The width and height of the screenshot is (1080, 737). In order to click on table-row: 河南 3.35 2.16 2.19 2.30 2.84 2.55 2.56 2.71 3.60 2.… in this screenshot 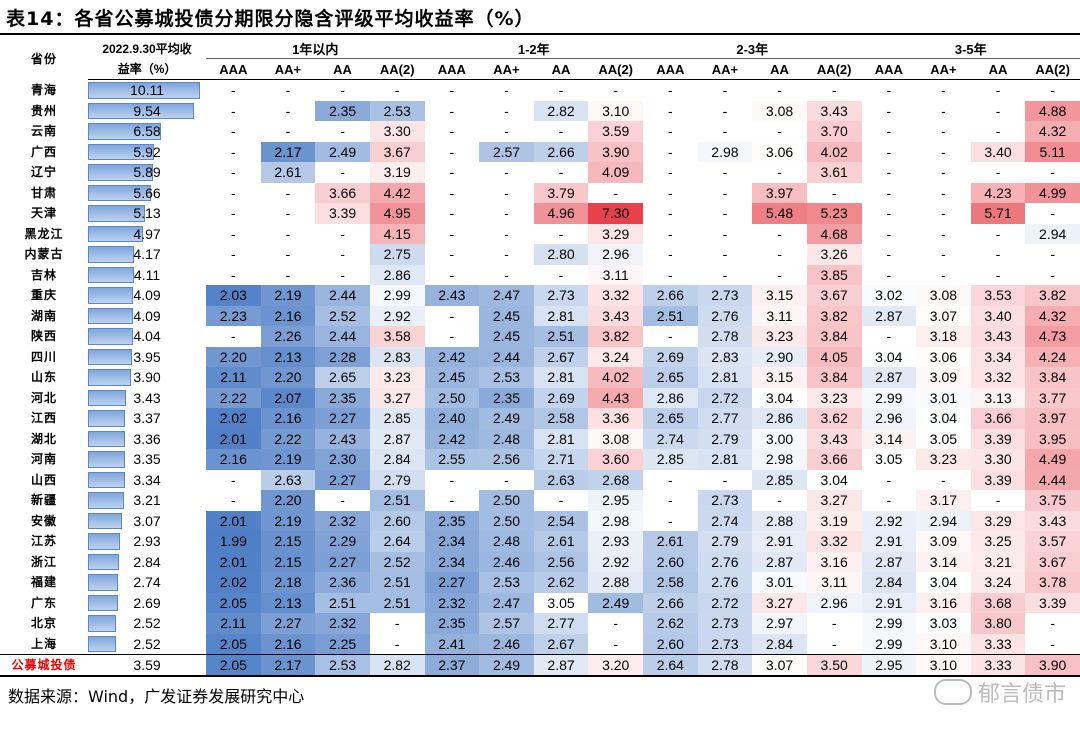, I will do `click(540, 459)`.